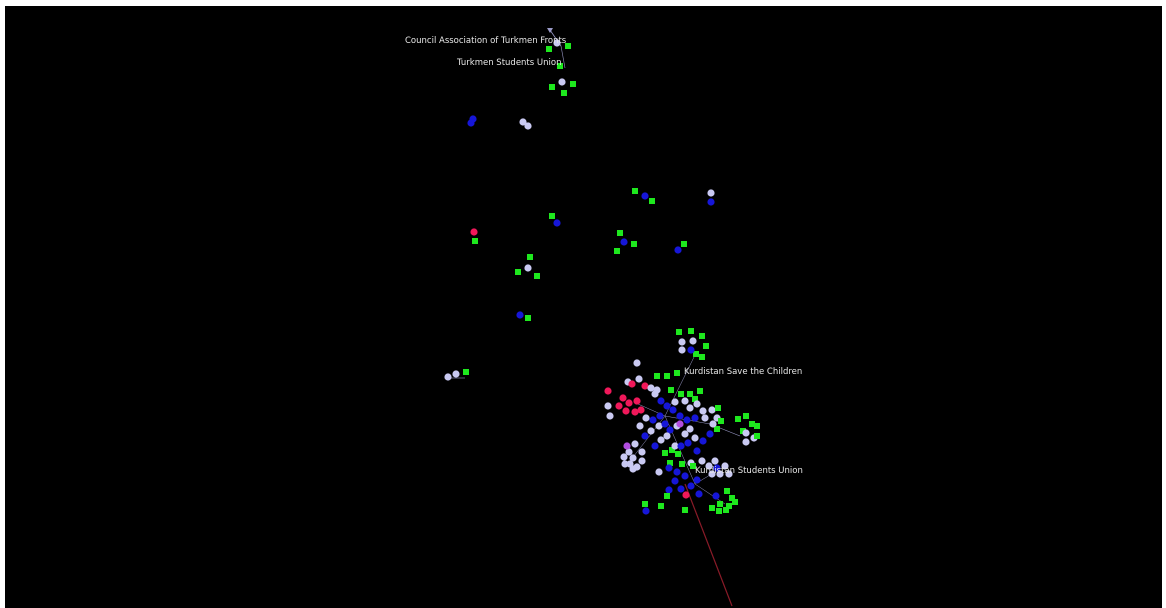 The width and height of the screenshot is (1166, 608). I want to click on label-kurdistan-save-the-children: Kurdistan Save the Children, so click(743, 372).